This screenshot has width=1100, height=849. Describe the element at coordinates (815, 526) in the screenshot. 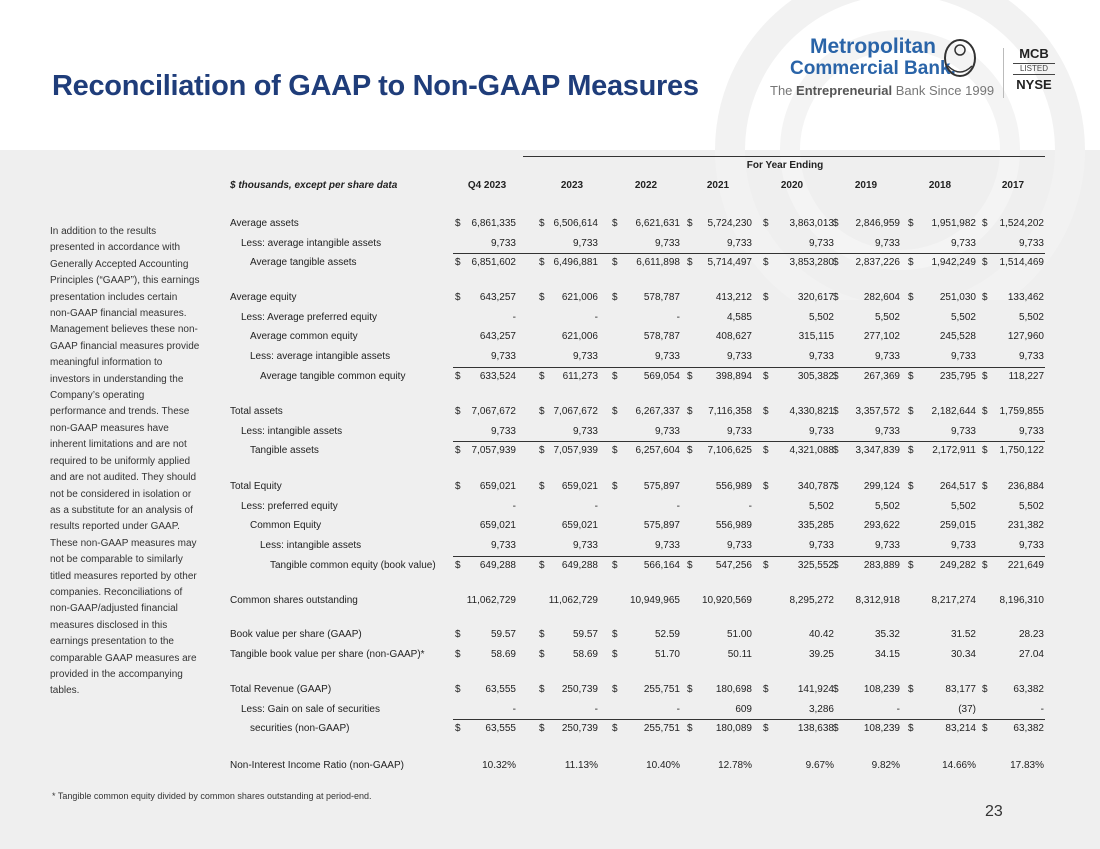

I see `cell-value: 335,285` at that location.